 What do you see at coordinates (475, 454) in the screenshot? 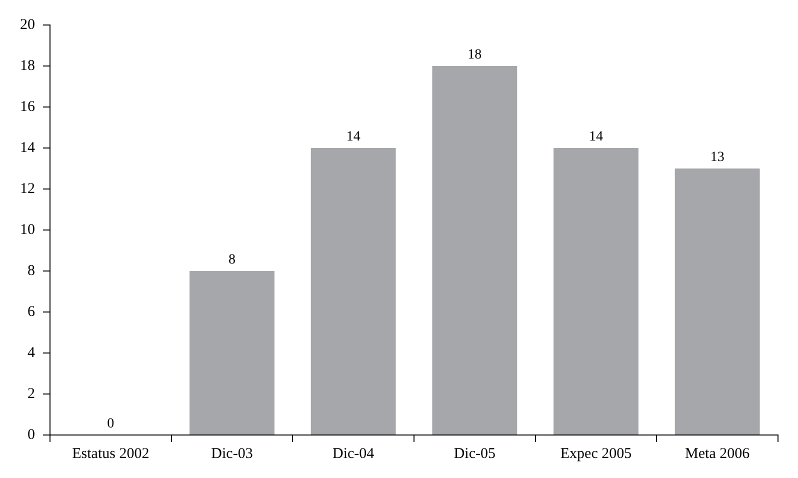
I see `x-tick-label: Dic-05` at bounding box center [475, 454].